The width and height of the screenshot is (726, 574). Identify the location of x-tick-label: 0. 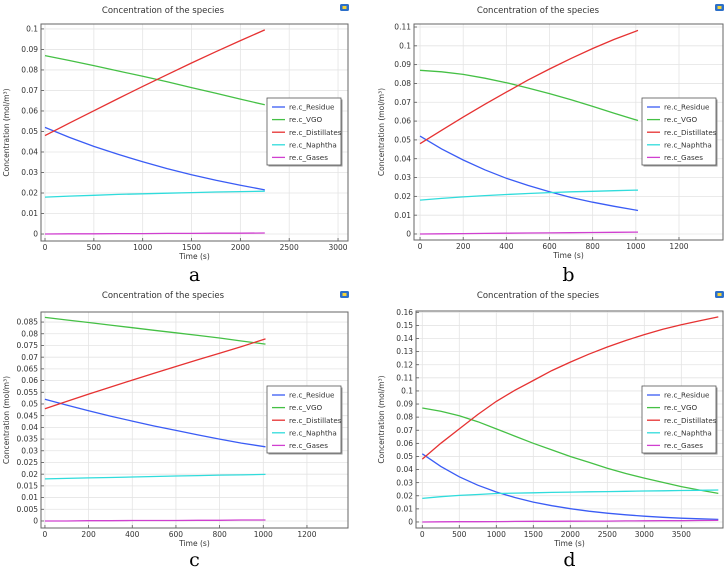
(45, 534).